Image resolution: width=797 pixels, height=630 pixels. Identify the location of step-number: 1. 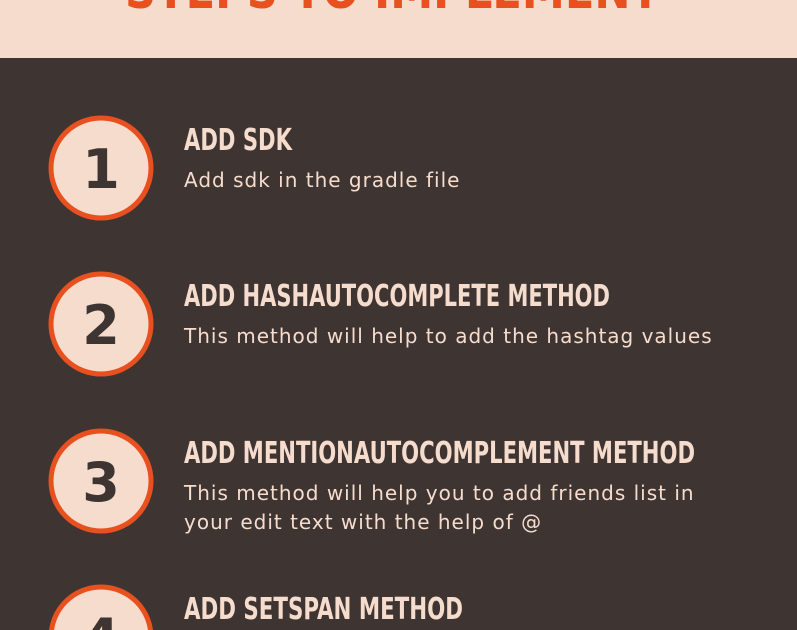
(101, 169).